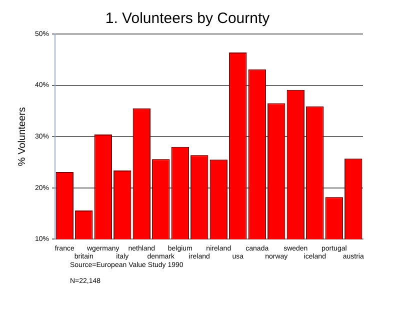  I want to click on chart-title: 1. Volunteers by Cournty, so click(187, 19).